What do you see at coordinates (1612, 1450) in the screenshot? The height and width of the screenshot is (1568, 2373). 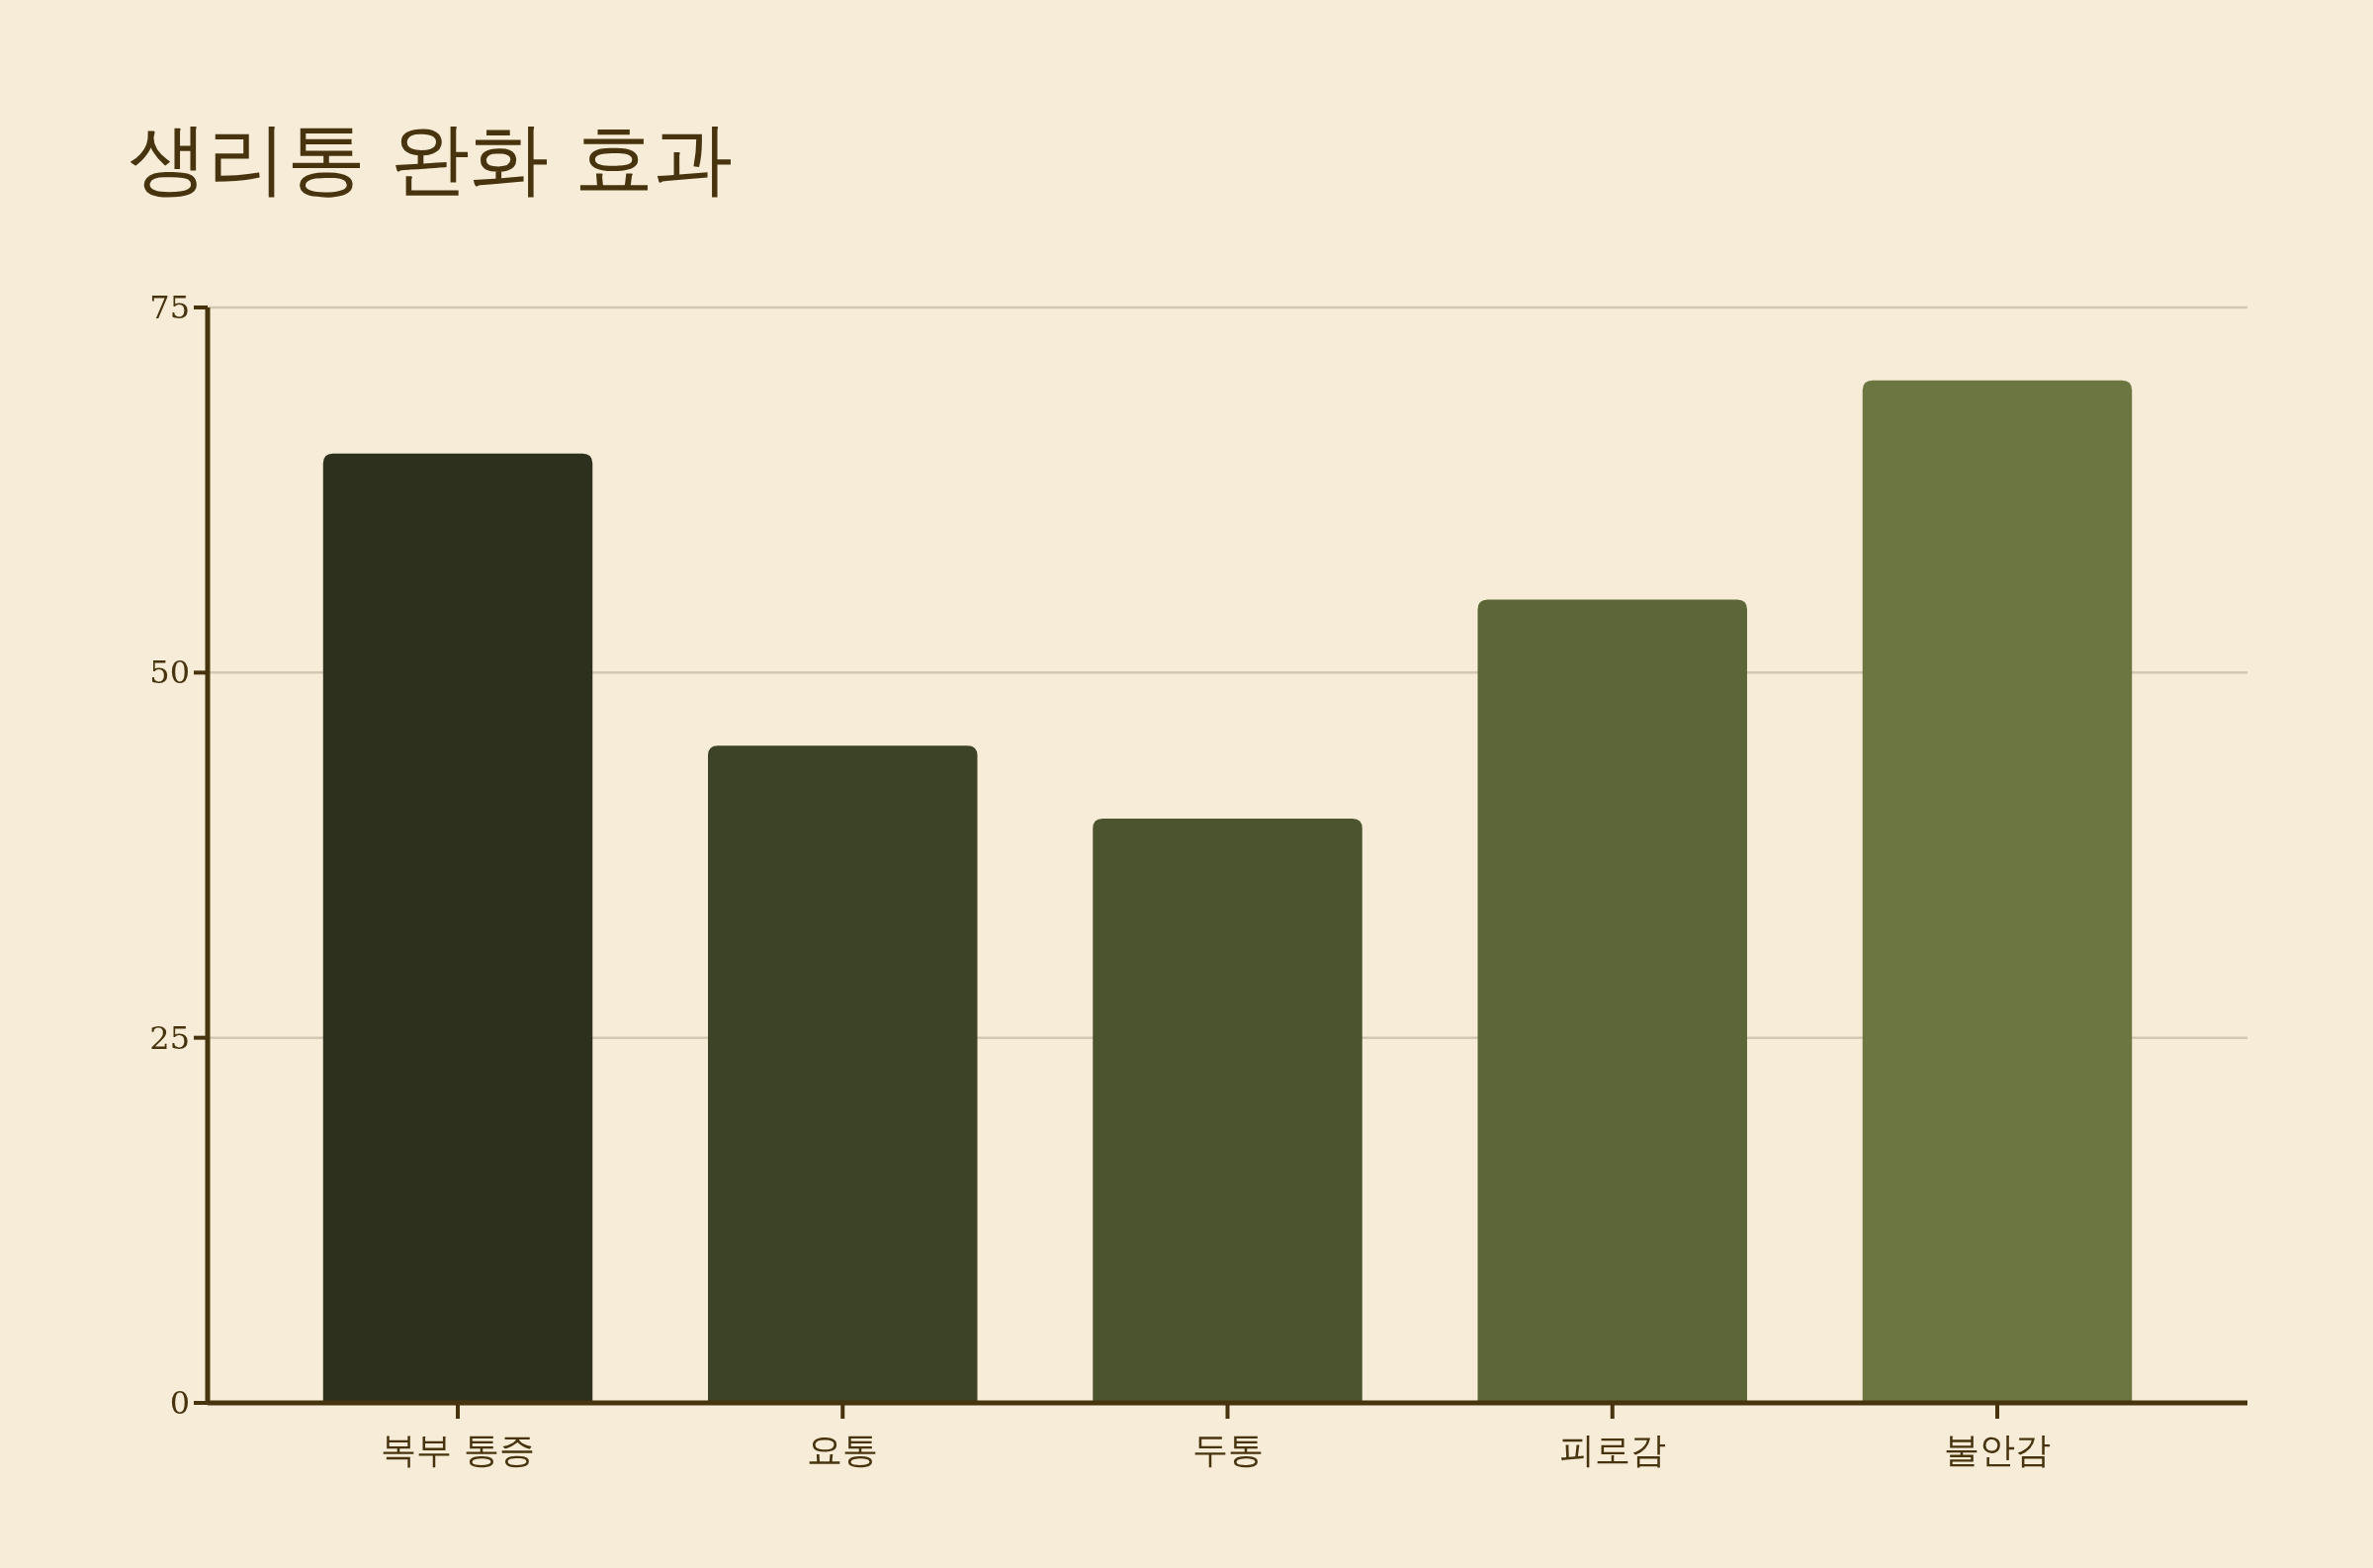 I see `x-tick-label: 피로감` at bounding box center [1612, 1450].